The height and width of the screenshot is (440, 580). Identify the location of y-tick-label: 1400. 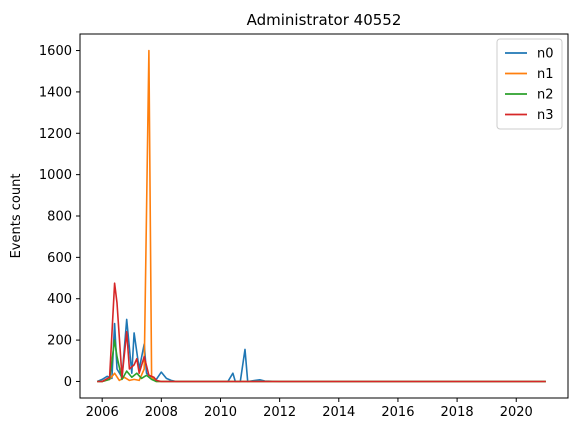
(55, 92).